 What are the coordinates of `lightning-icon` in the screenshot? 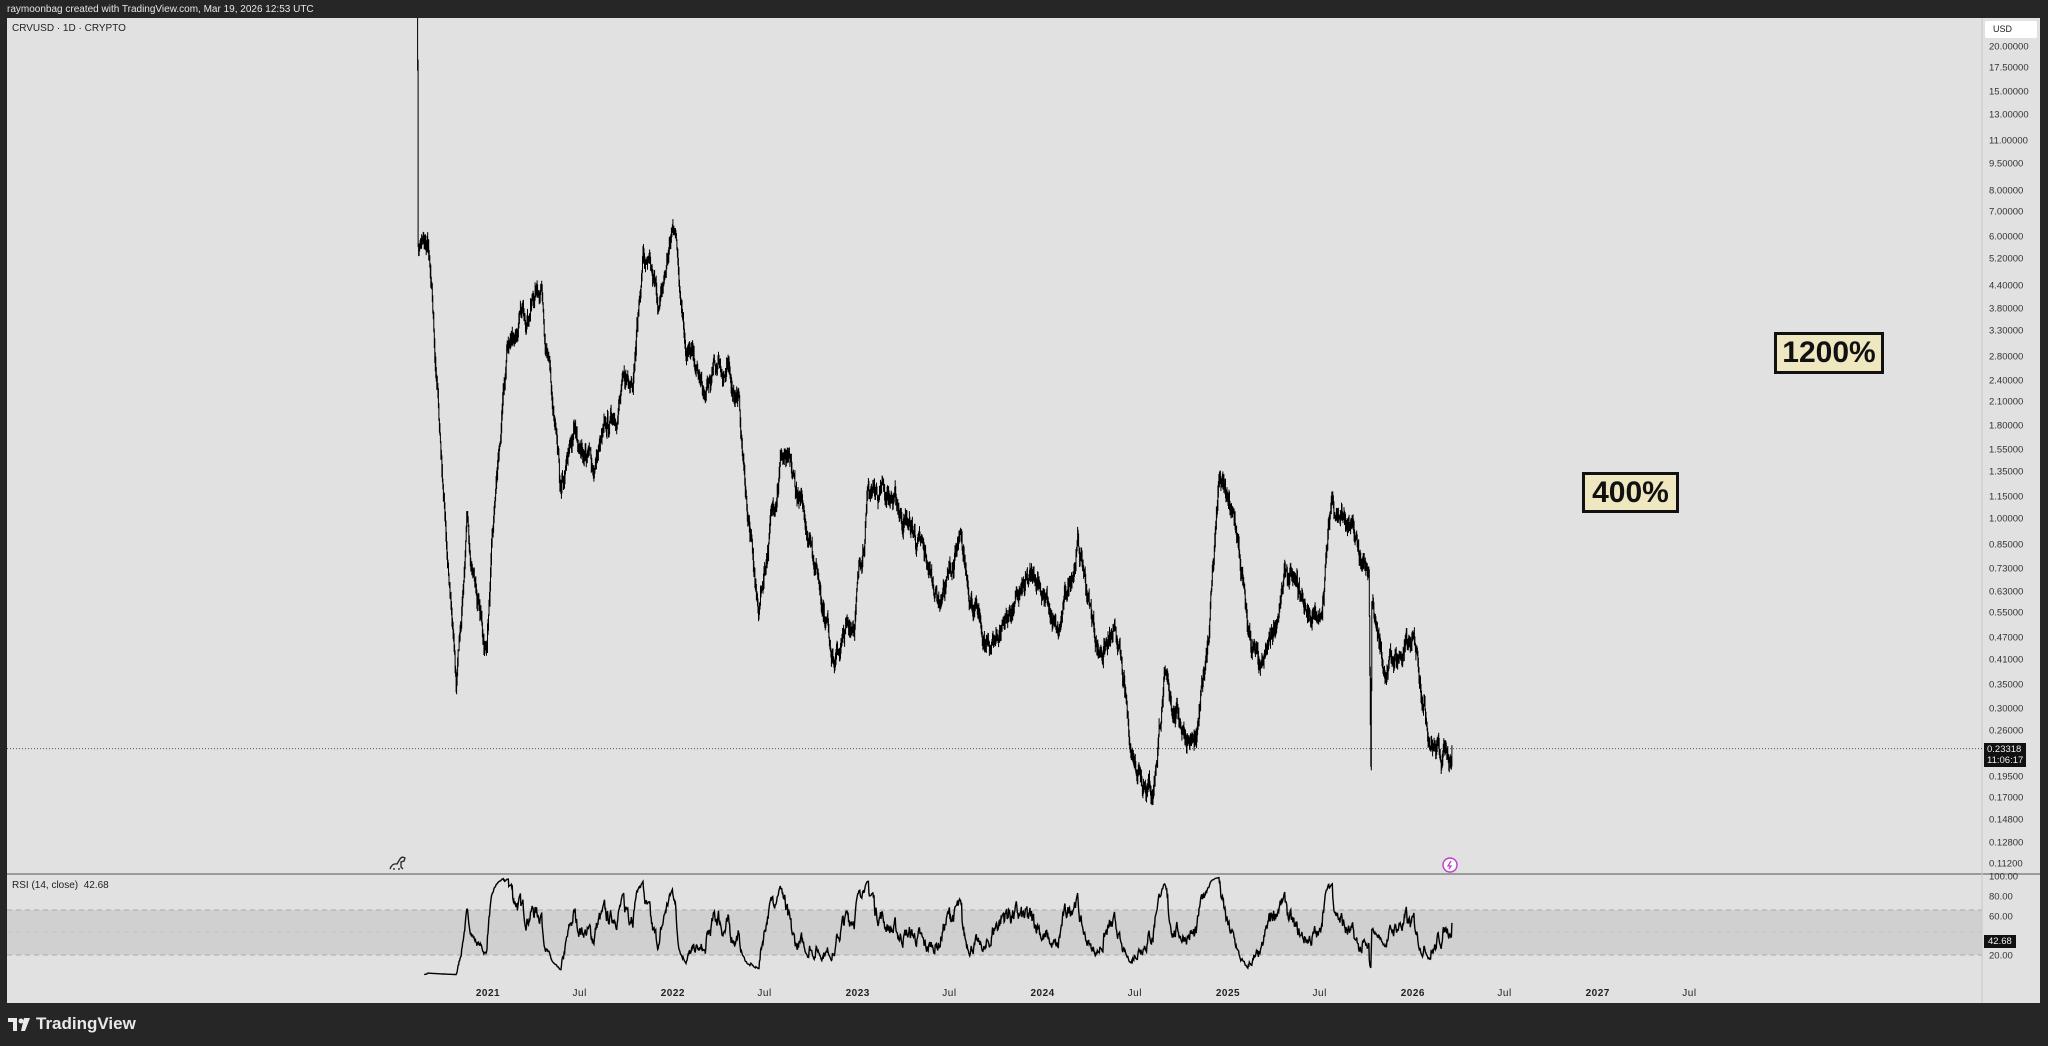 It's located at (1450, 865).